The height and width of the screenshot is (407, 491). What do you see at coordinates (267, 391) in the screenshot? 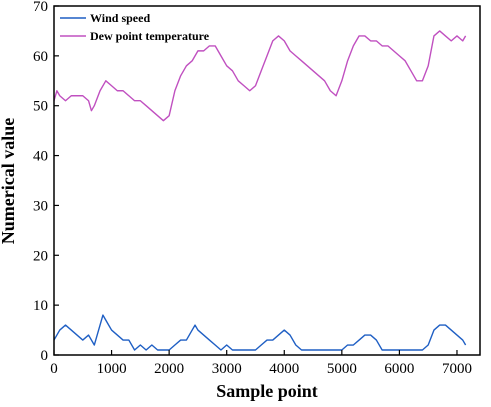
I see `x-axis-title: Sample point` at bounding box center [267, 391].